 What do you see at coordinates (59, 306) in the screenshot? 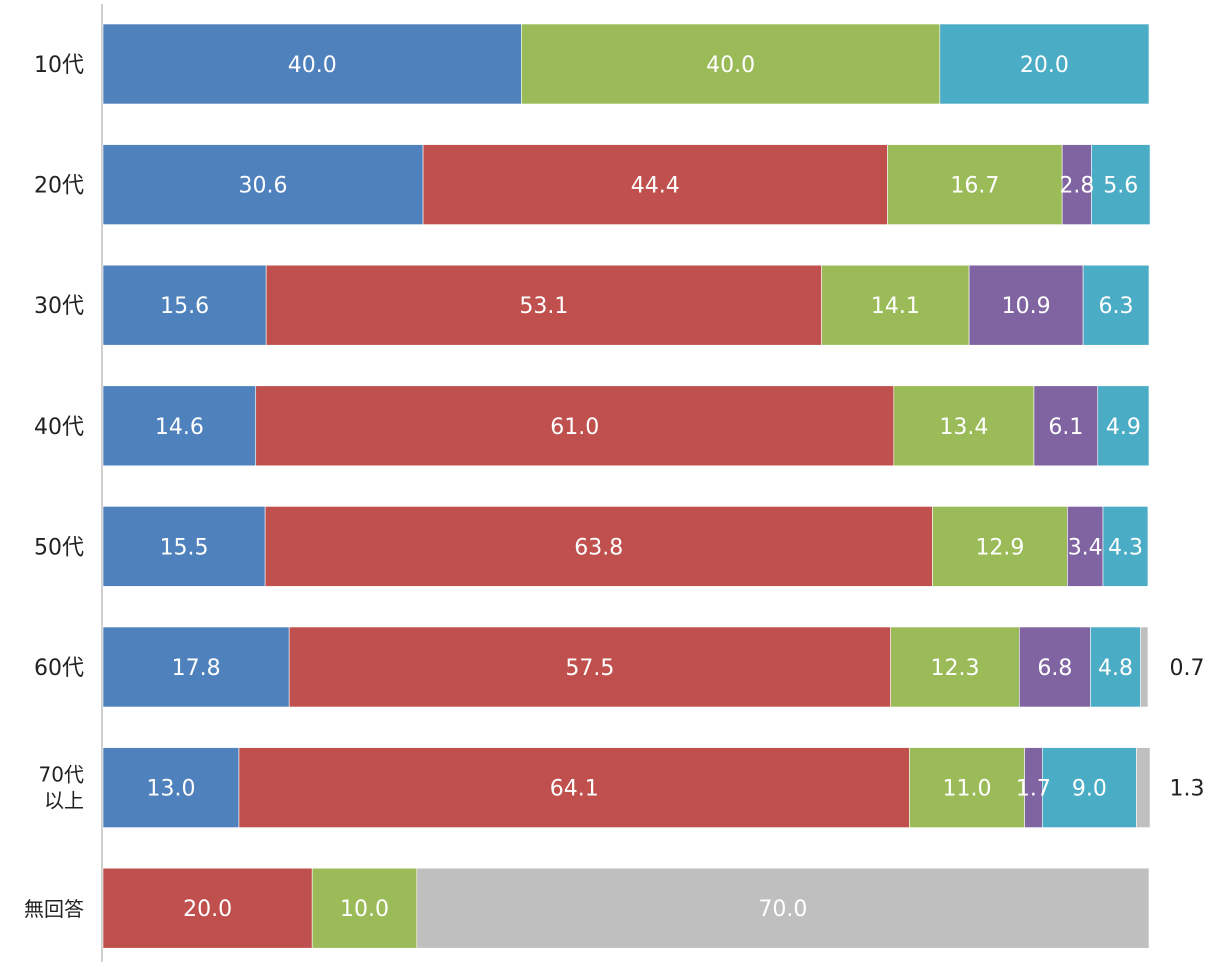
I see `category-label: 30代` at bounding box center [59, 306].